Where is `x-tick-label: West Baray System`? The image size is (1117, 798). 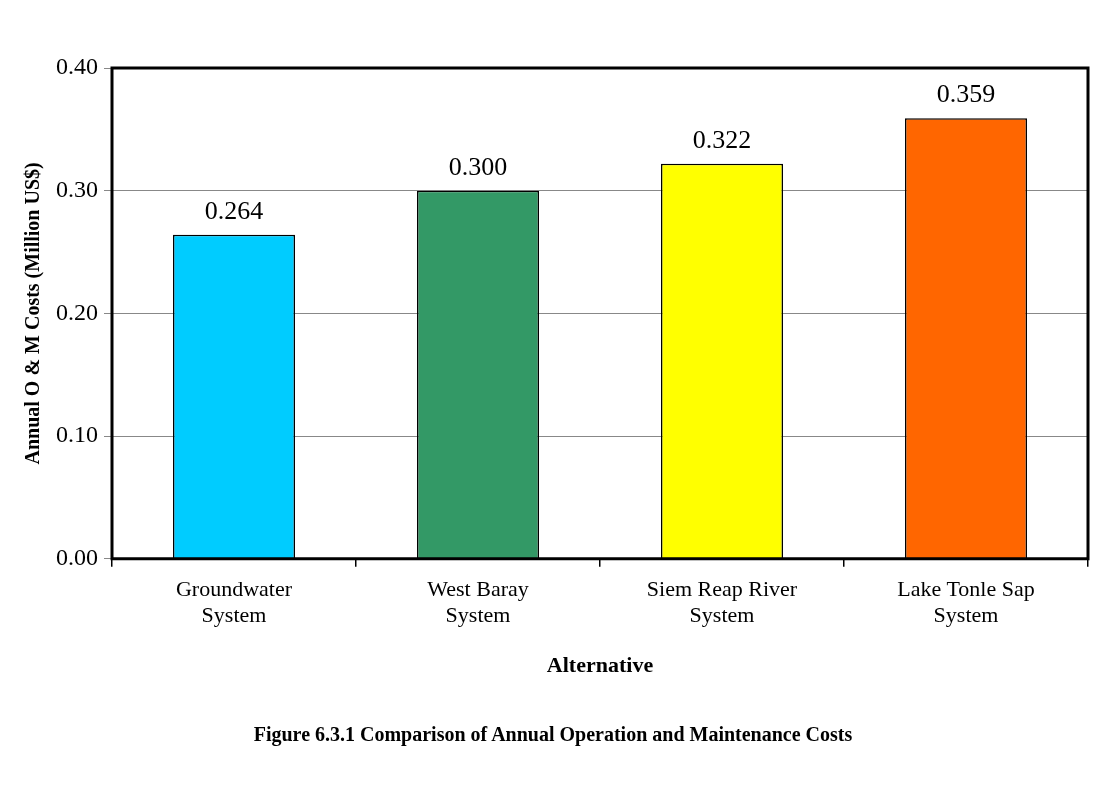 x-tick-label: West Baray System is located at coordinates (478, 601).